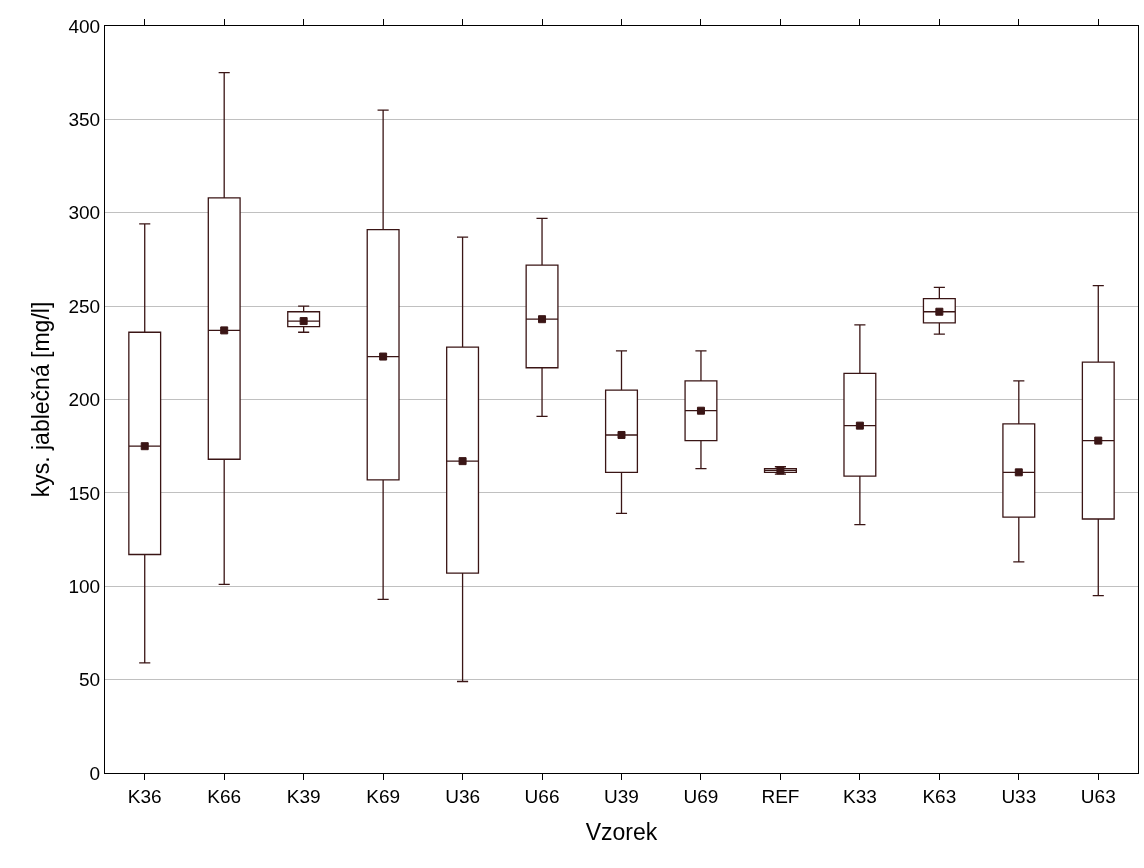 The height and width of the screenshot is (868, 1144). What do you see at coordinates (84, 26) in the screenshot?
I see `y-tick-label: 400` at bounding box center [84, 26].